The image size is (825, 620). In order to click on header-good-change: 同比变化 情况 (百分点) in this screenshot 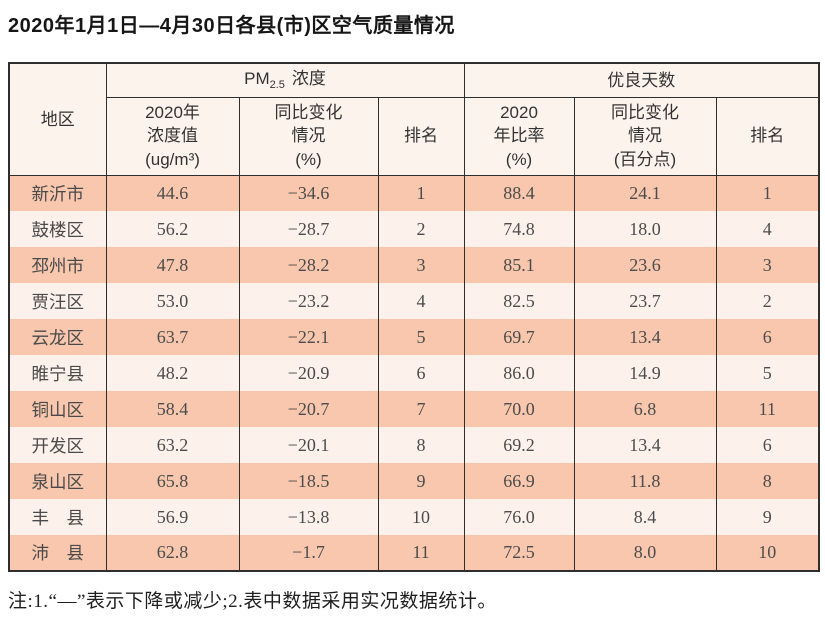, I will do `click(645, 136)`.